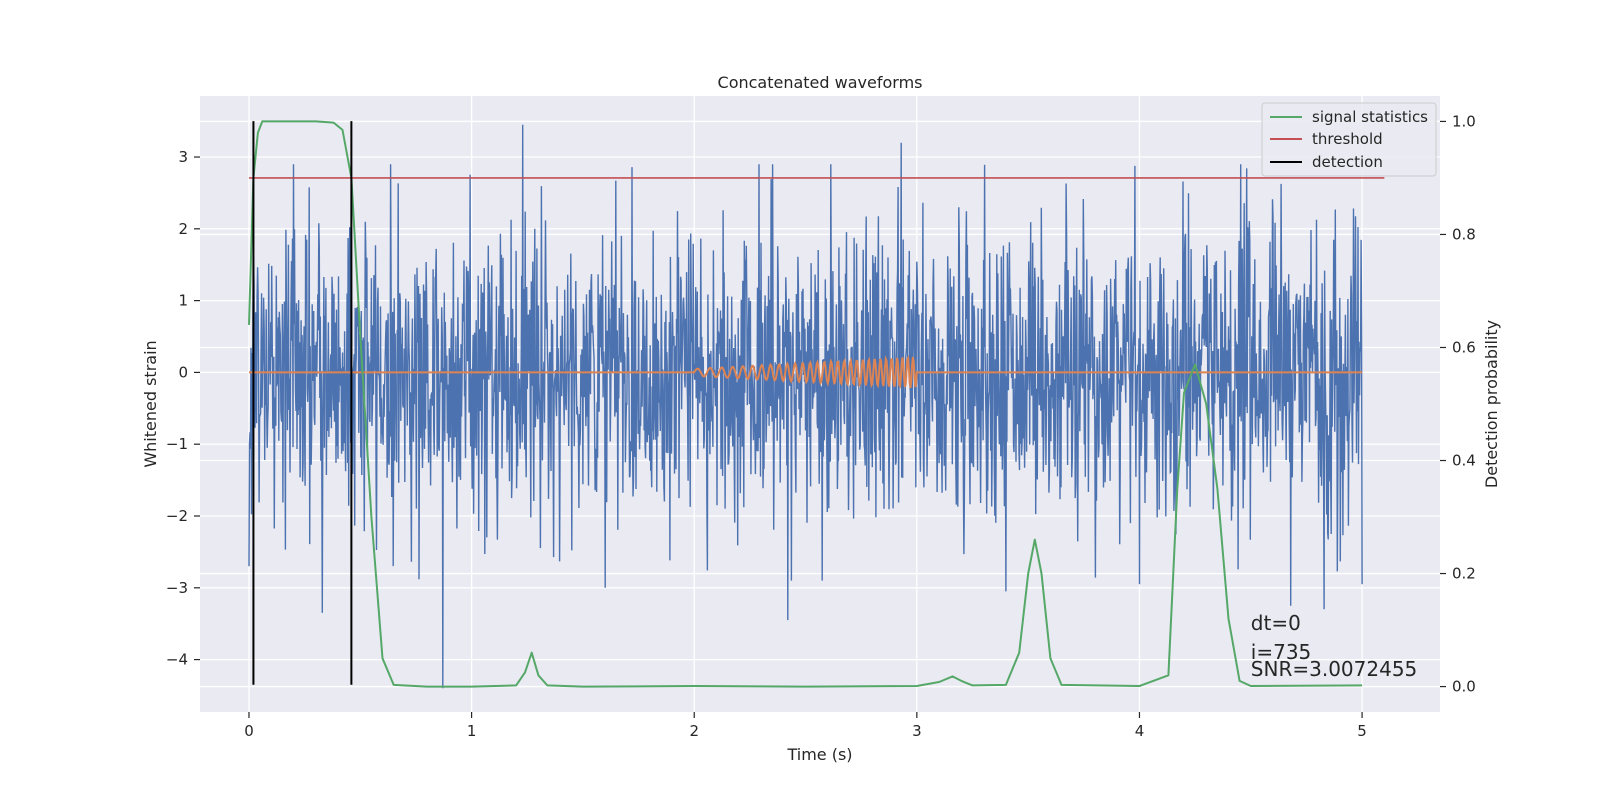 This screenshot has width=1600, height=800. I want to click on legend-box, so click(1349, 139).